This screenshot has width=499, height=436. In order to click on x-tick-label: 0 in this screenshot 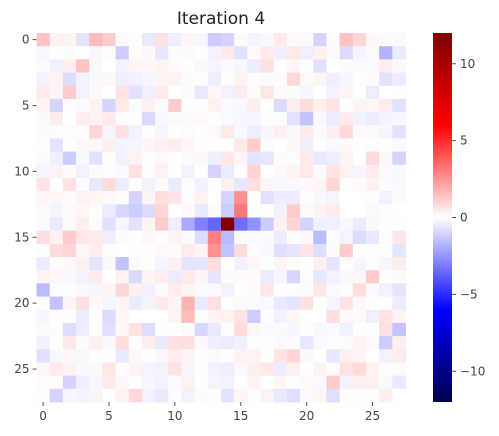, I will do `click(43, 416)`.